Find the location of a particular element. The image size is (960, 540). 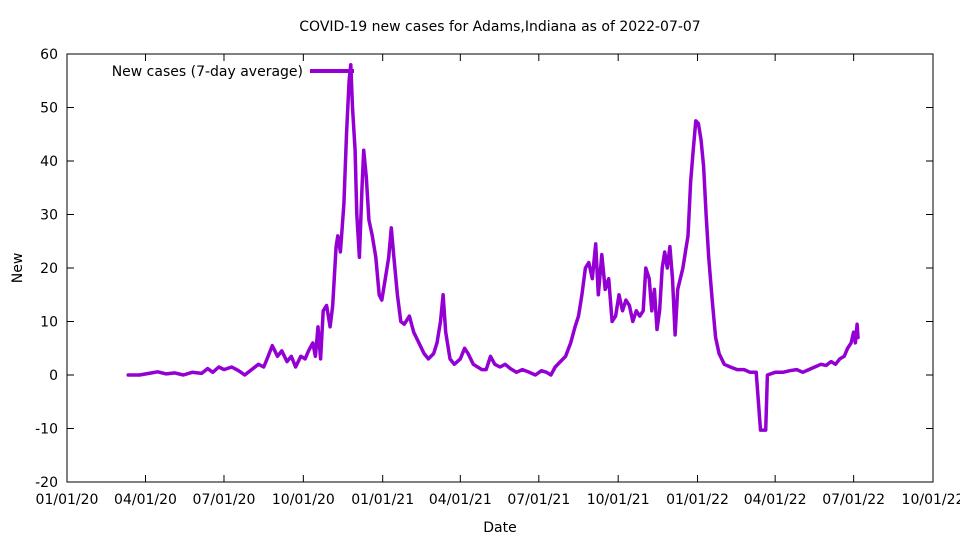

x-tick-label: 01/01/21 is located at coordinates (382, 500).